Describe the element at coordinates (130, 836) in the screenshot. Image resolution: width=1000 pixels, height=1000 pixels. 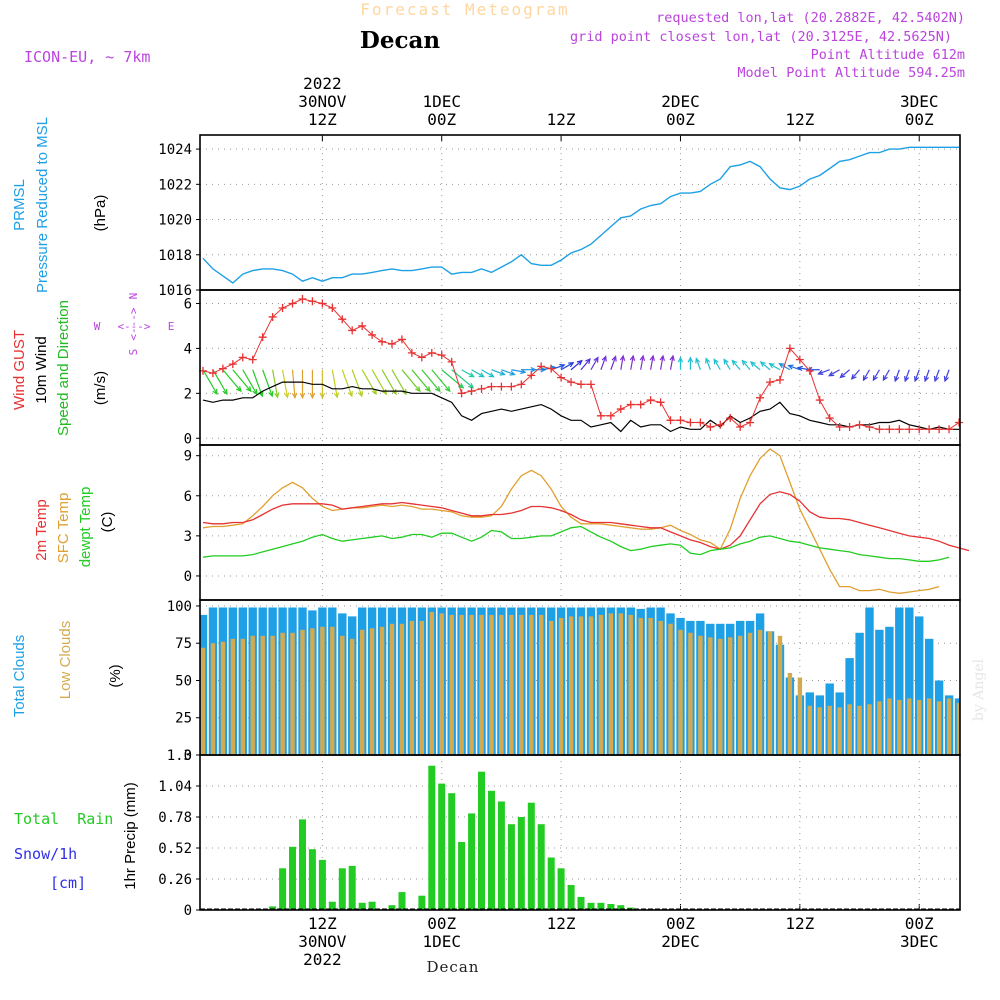
I see `precip-units: 1hr Precip (mm)` at that location.